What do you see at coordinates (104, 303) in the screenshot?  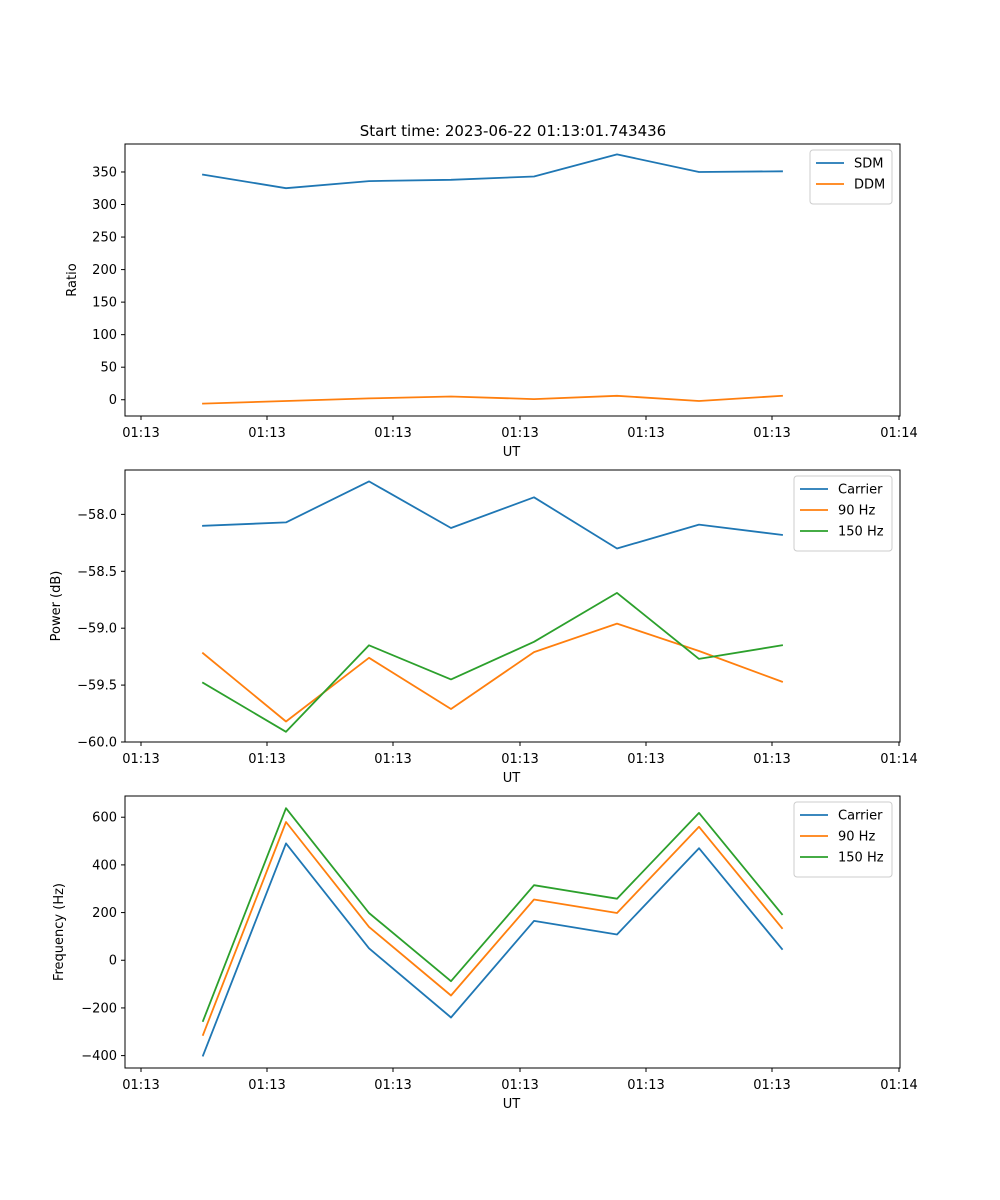 I see `y-tick-label: 150` at bounding box center [104, 303].